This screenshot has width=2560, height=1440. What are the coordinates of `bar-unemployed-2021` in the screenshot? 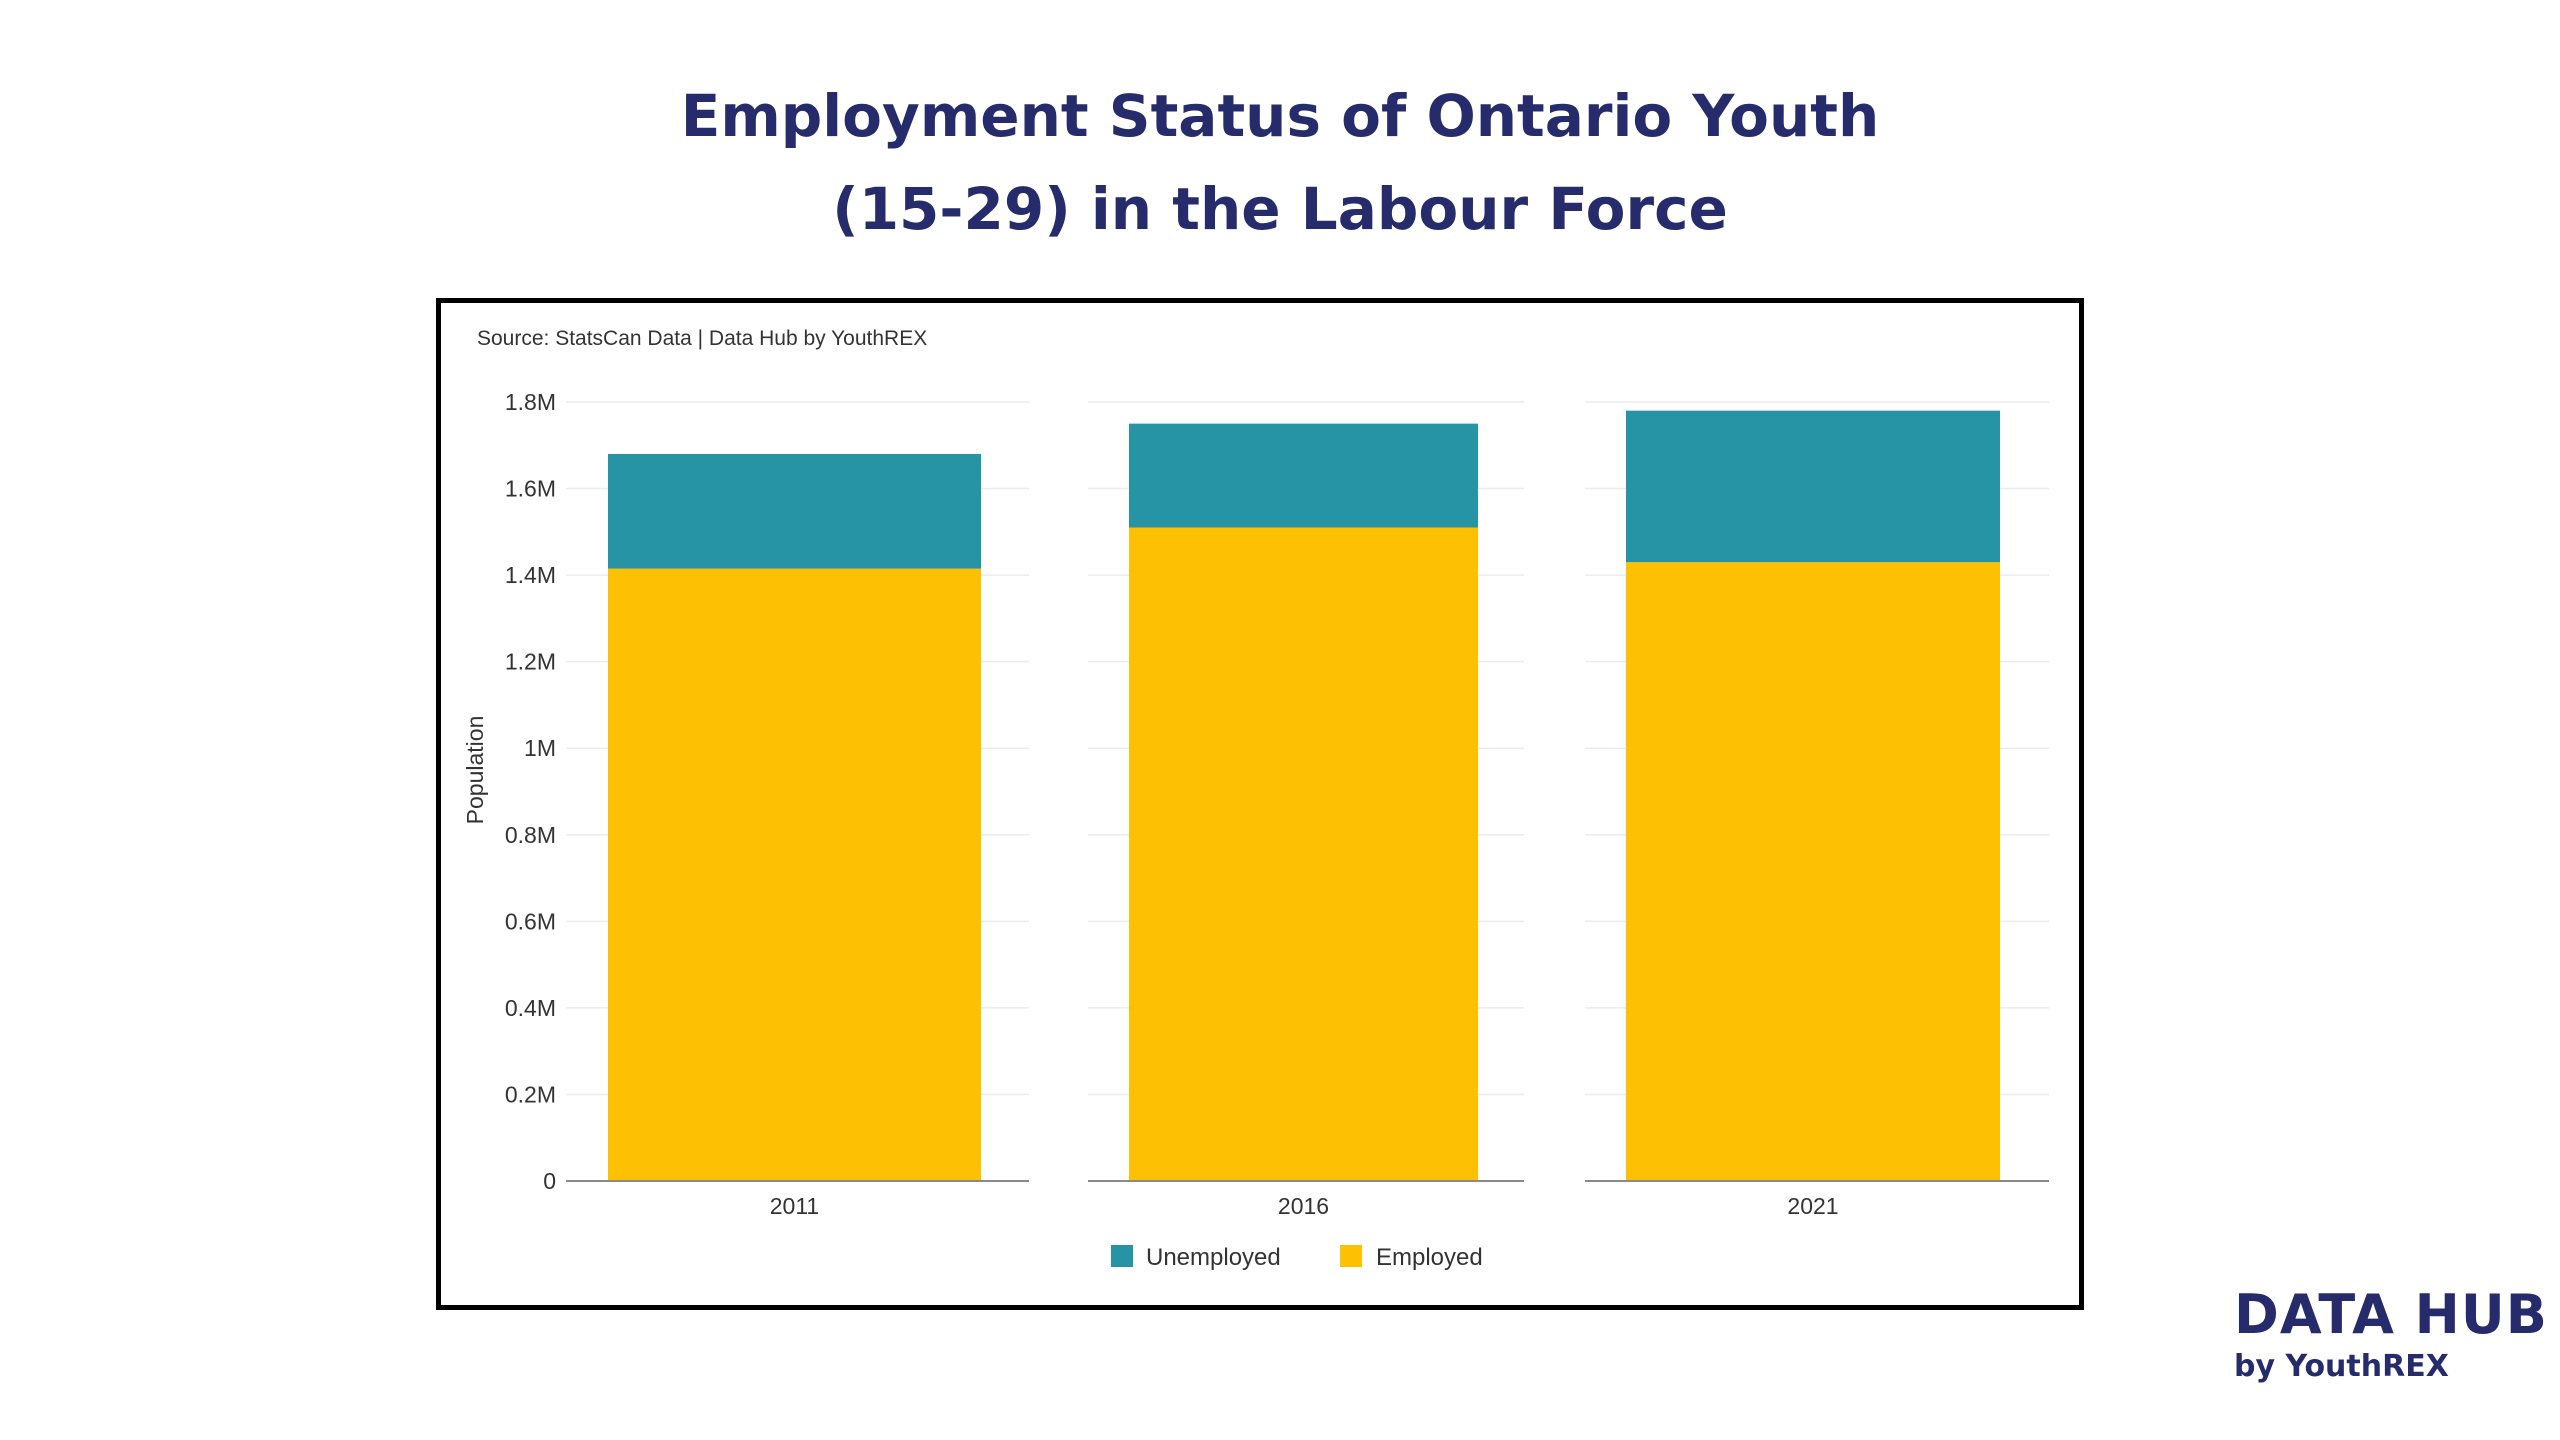 It's located at (1813, 486).